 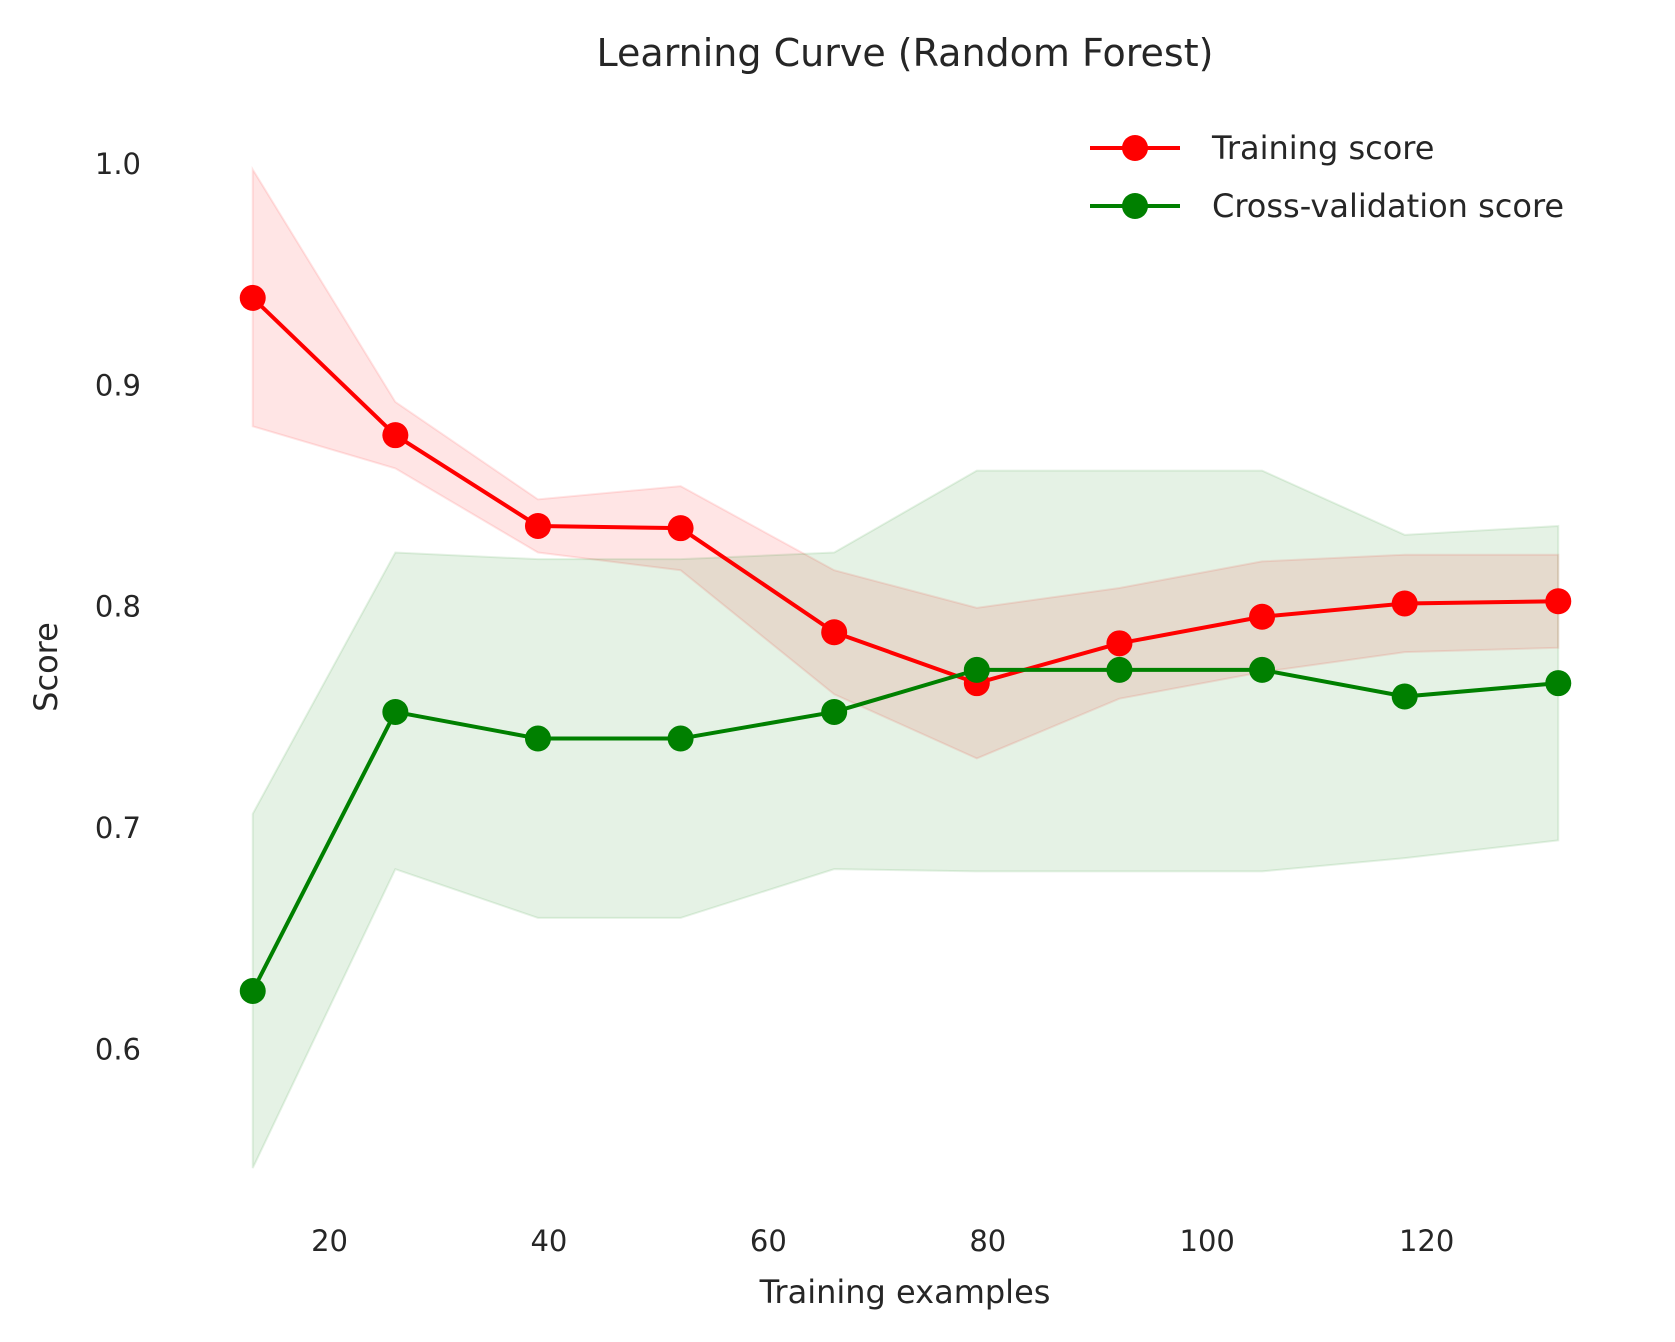 I want to click on y-tick-label: 0.6, so click(x=118, y=1050).